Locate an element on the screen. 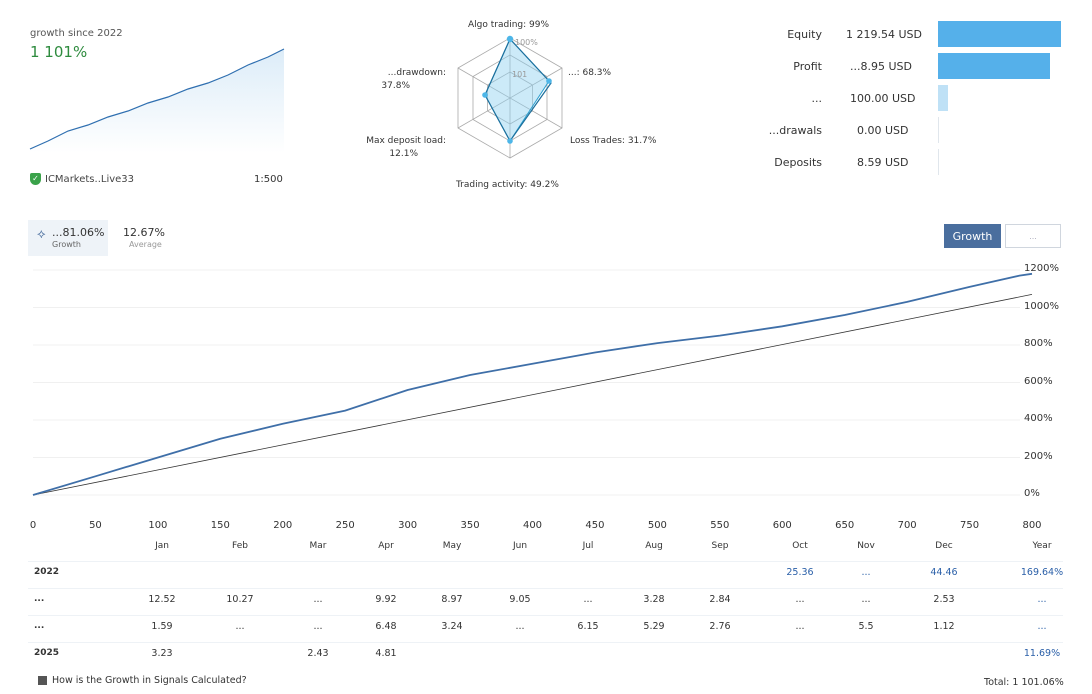 The height and width of the screenshot is (694, 1092). radar-deposit-load-value: 12.1% is located at coordinates (403, 154).